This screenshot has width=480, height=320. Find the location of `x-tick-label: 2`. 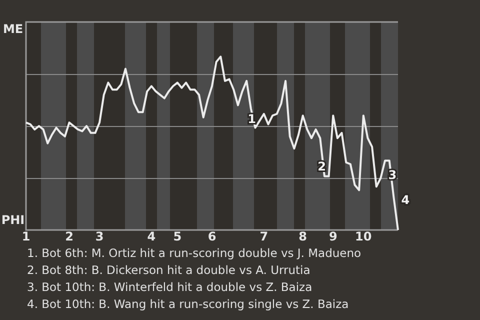

x-tick-label: 2 is located at coordinates (69, 236).